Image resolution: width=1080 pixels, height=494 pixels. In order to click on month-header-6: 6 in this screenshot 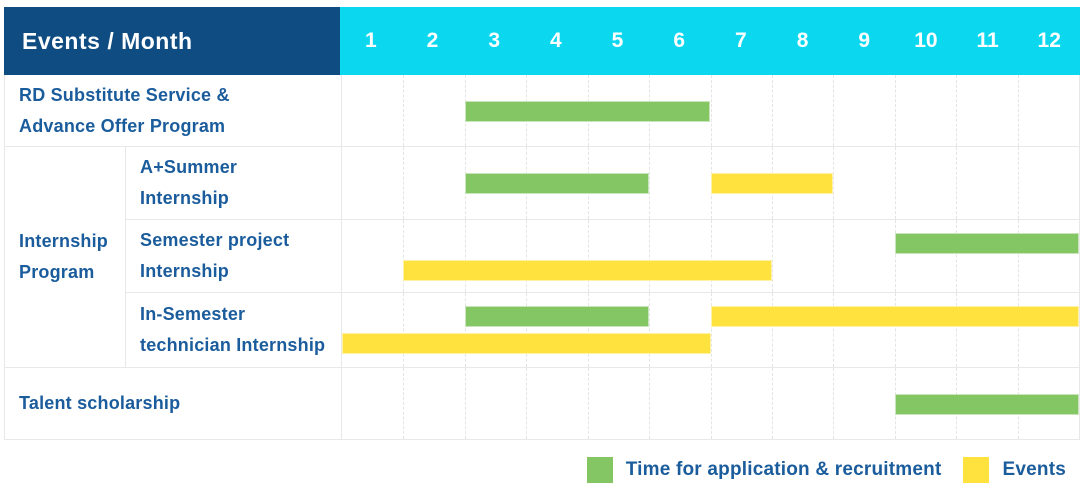, I will do `click(679, 40)`.